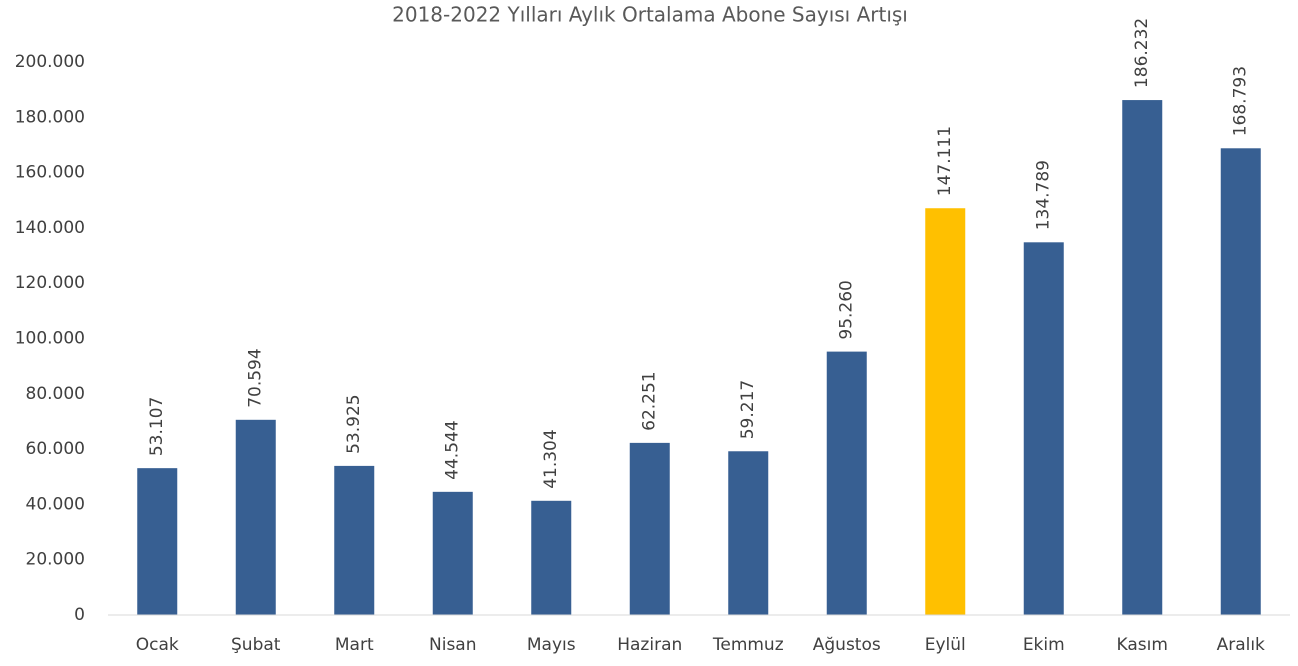  What do you see at coordinates (50, 339) in the screenshot?
I see `y-tick-label: 100.000` at bounding box center [50, 339].